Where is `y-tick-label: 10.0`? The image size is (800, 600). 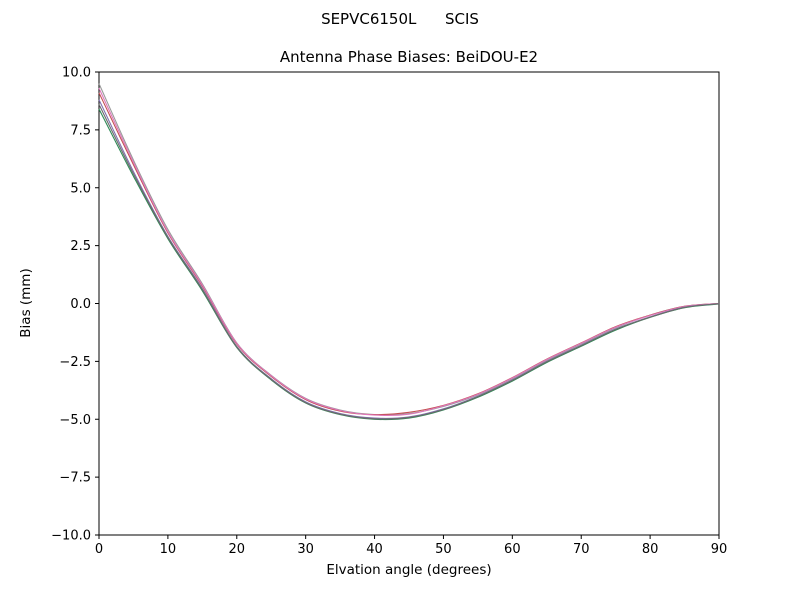 y-tick-label: 10.0 is located at coordinates (76, 73).